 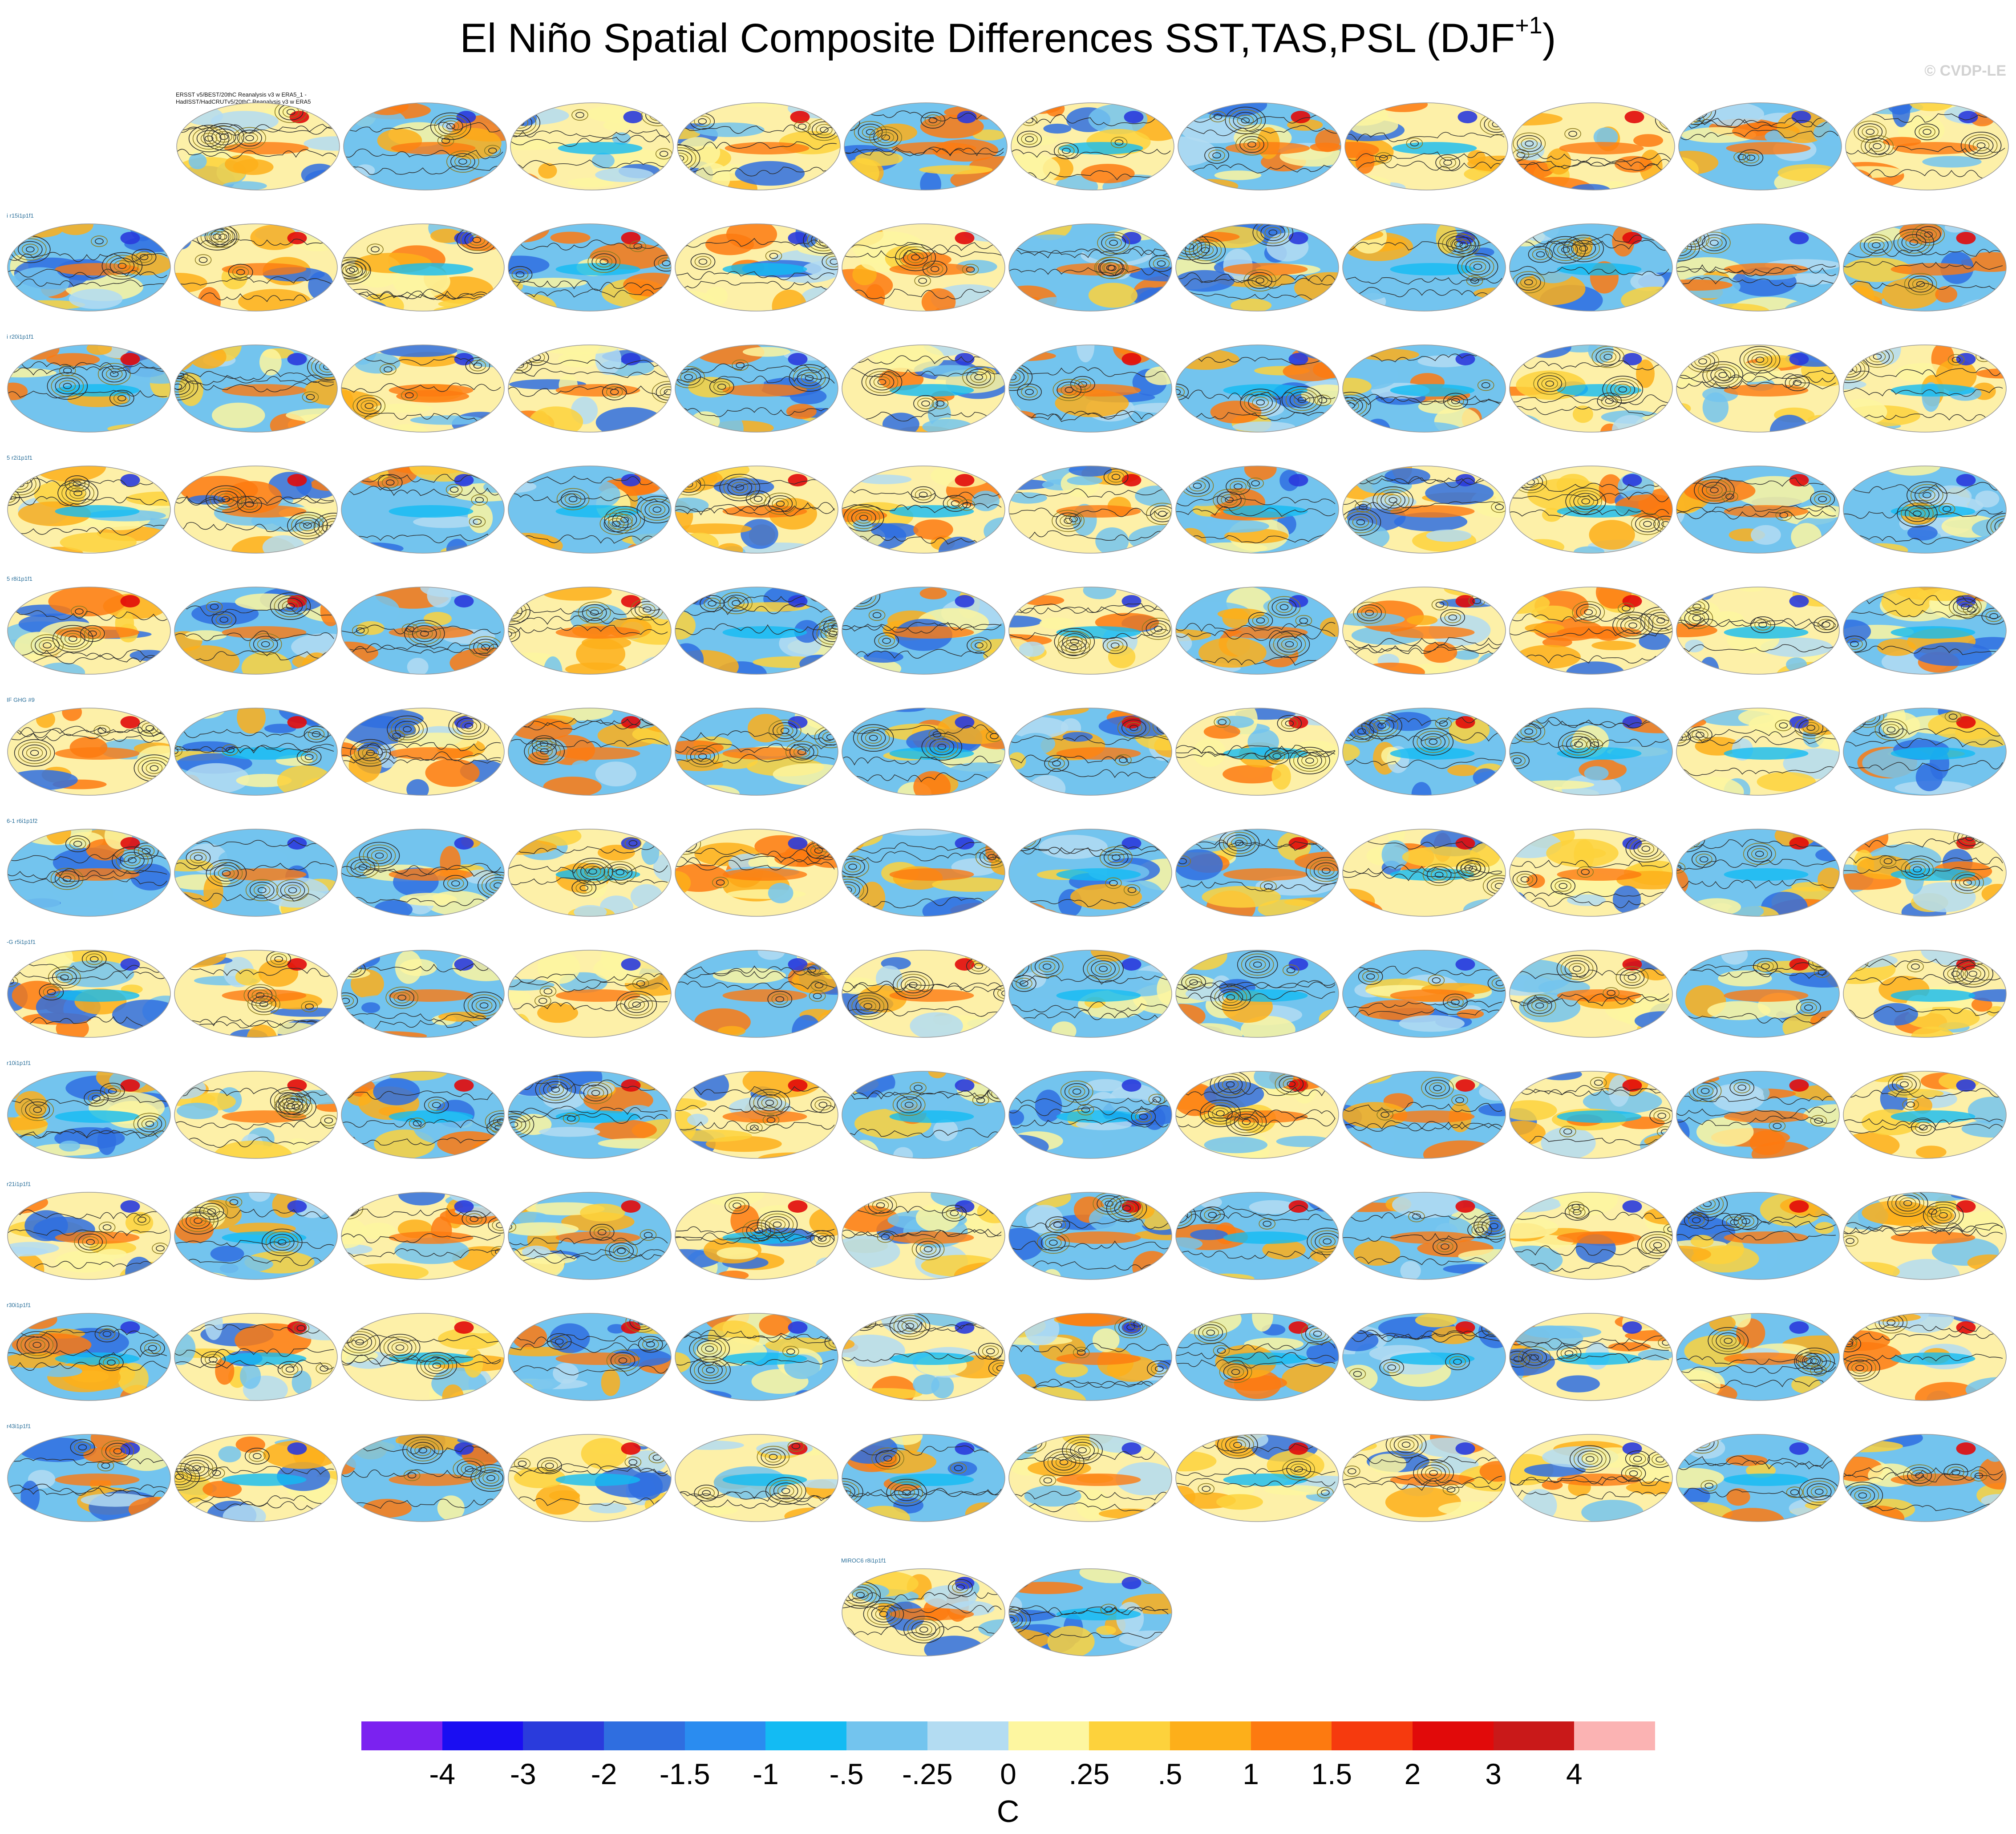 What do you see at coordinates (21, 699) in the screenshot?
I see `panel-label: IF GHG #9` at bounding box center [21, 699].